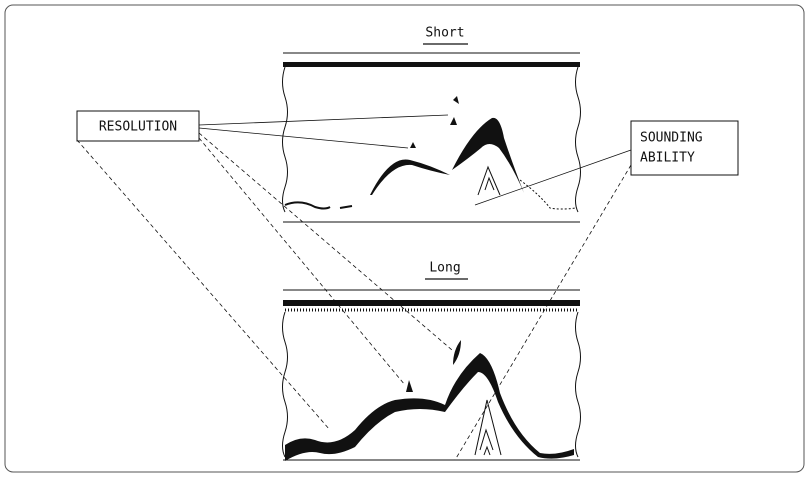 Image resolution: width=810 pixels, height=479 pixels. Describe the element at coordinates (488, 155) in the screenshot. I see `peak-echo` at that location.